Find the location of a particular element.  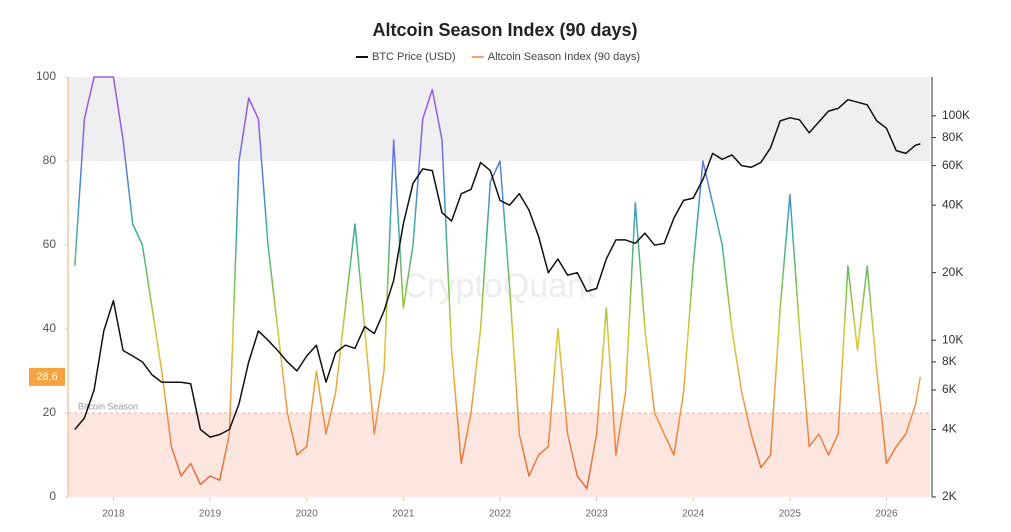

y2-tick-label: 60K is located at coordinates (952, 165).